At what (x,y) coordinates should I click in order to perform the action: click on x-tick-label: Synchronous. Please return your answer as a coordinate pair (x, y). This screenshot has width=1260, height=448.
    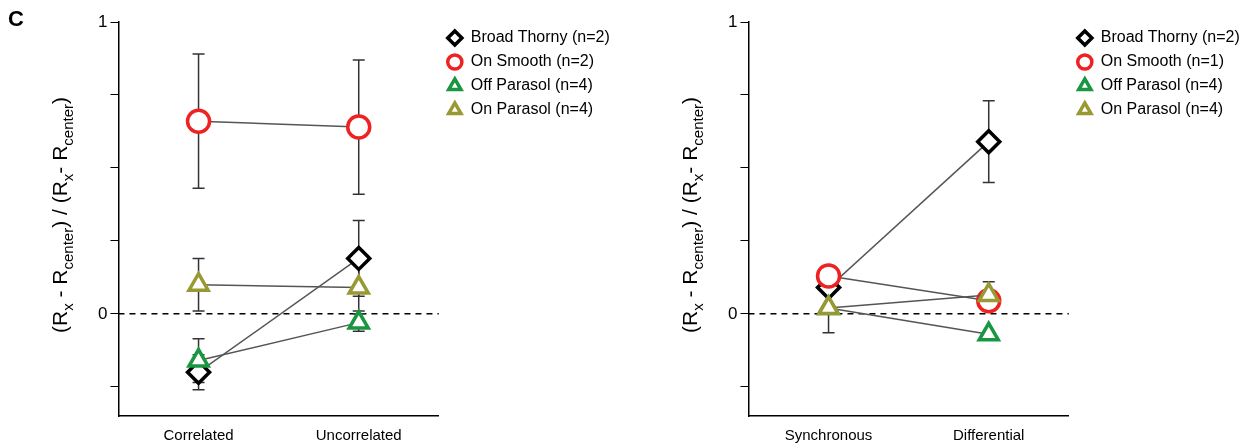
    Looking at the image, I should click on (828, 435).